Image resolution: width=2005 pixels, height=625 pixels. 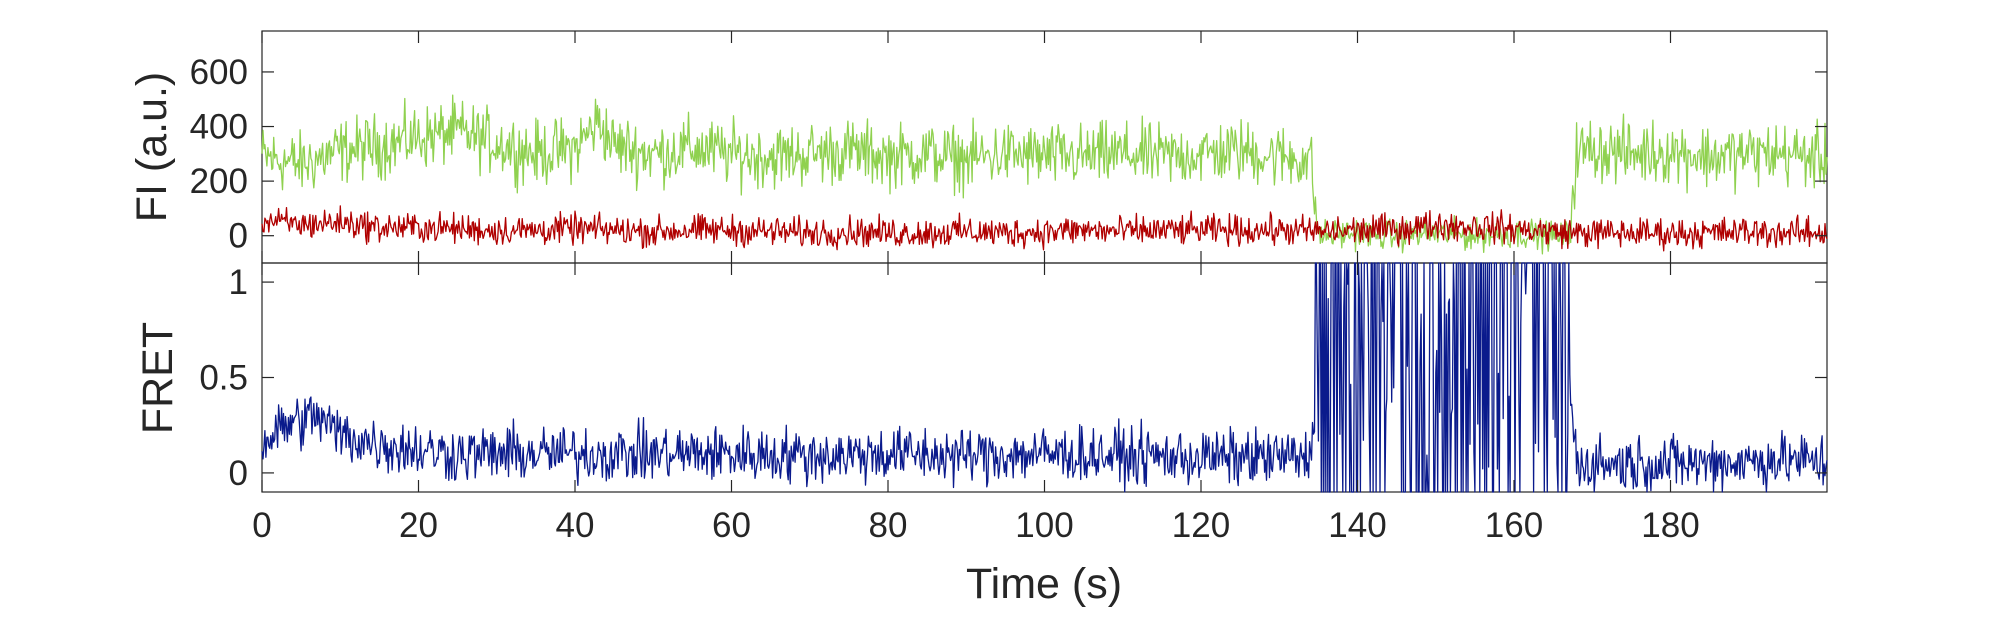 I want to click on bottom-xtick-label: 0, so click(x=261, y=525).